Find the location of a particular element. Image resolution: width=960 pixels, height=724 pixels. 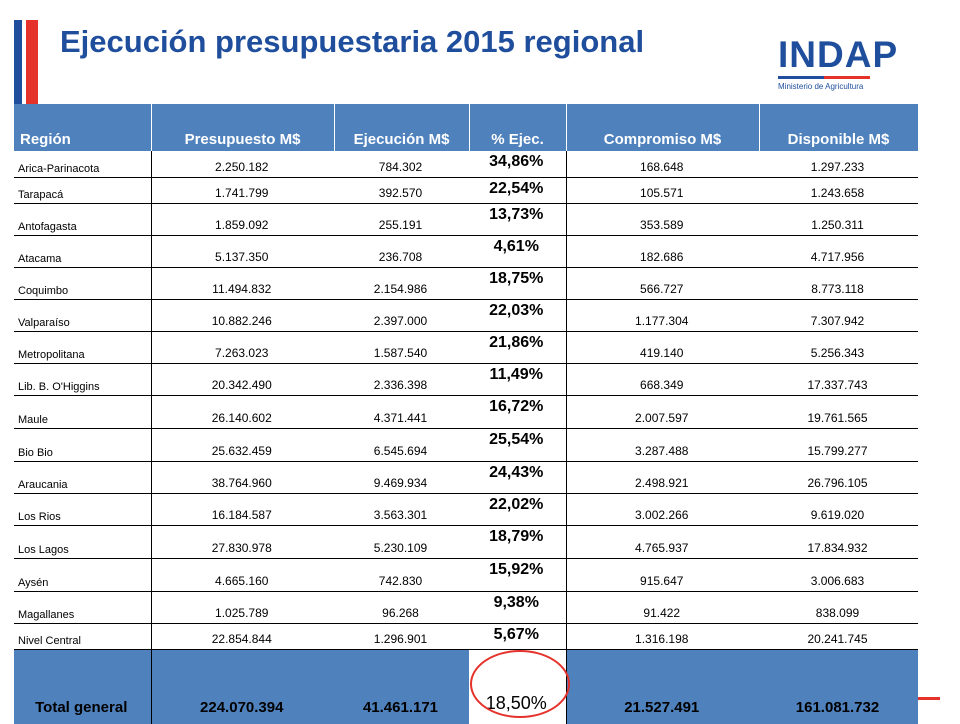

cell-pct-ejec: 21,86% is located at coordinates (517, 347).